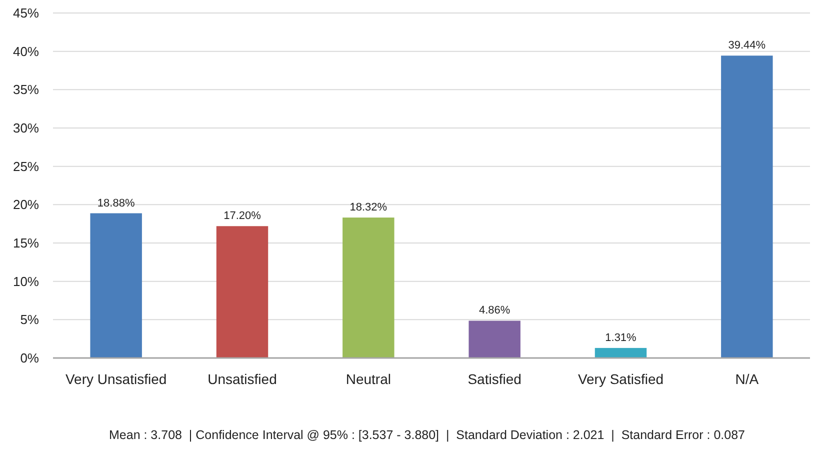  What do you see at coordinates (621, 338) in the screenshot?
I see `data-label: 1.31%` at bounding box center [621, 338].